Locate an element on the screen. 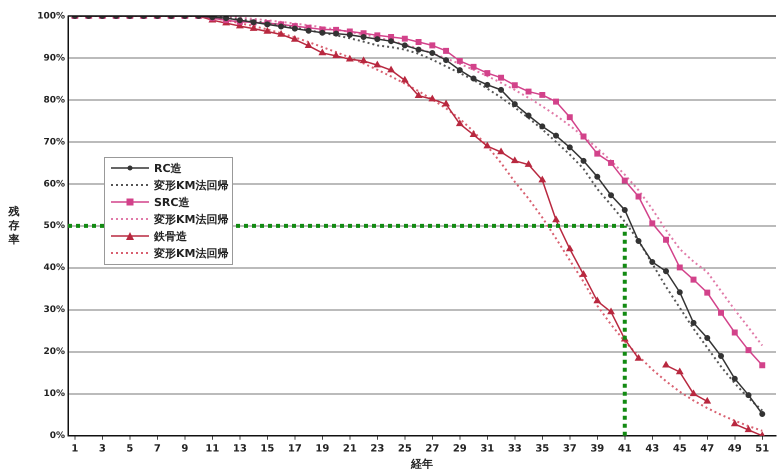 The height and width of the screenshot is (473, 781). y-tick-label: 70% is located at coordinates (54, 142).